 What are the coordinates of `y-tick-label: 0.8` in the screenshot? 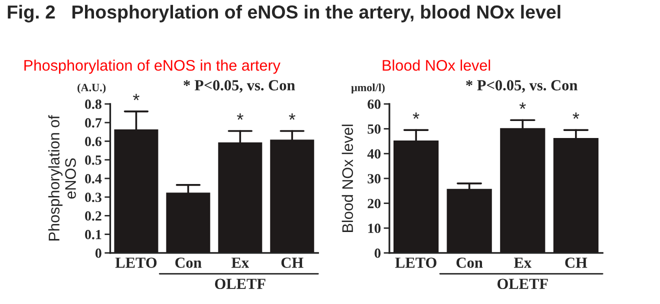 It's located at (93, 104).